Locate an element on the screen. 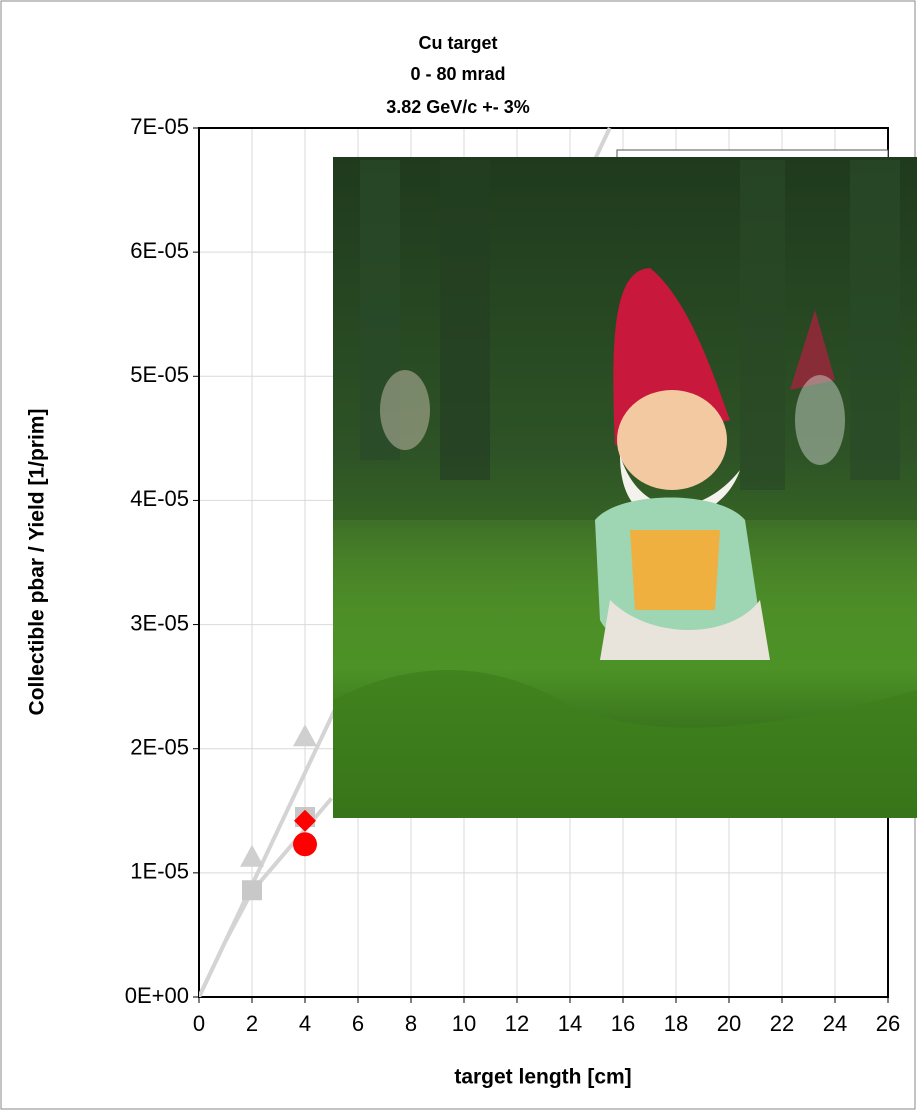 The height and width of the screenshot is (1111, 917). x-tick-label: 26 is located at coordinates (888, 1023).